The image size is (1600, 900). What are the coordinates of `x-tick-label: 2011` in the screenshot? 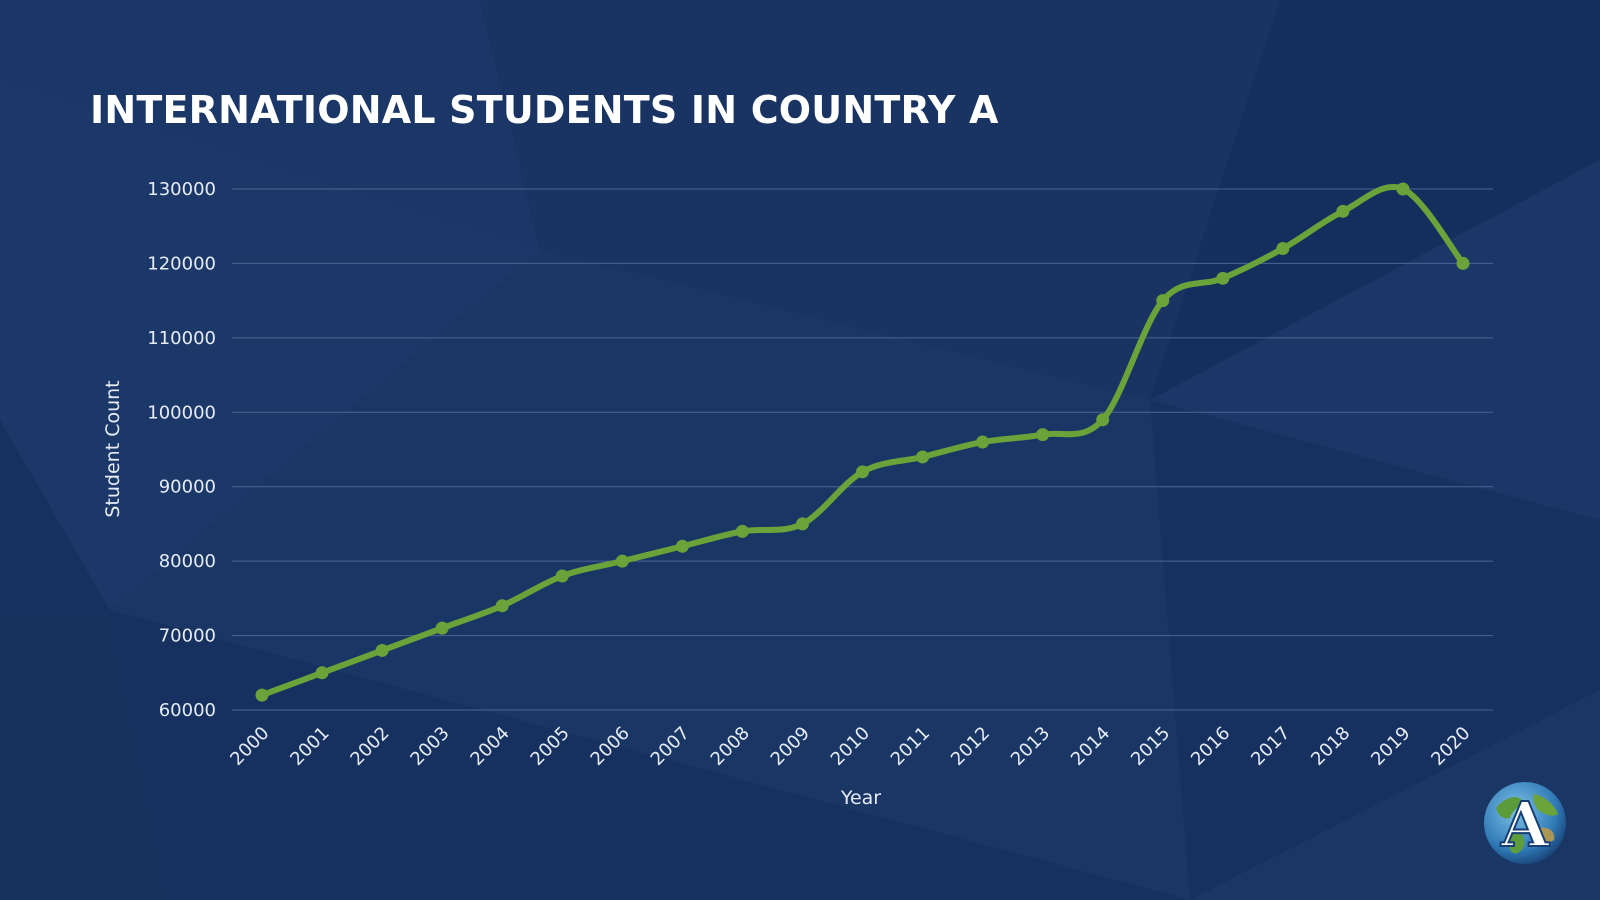 It's located at (910, 746).